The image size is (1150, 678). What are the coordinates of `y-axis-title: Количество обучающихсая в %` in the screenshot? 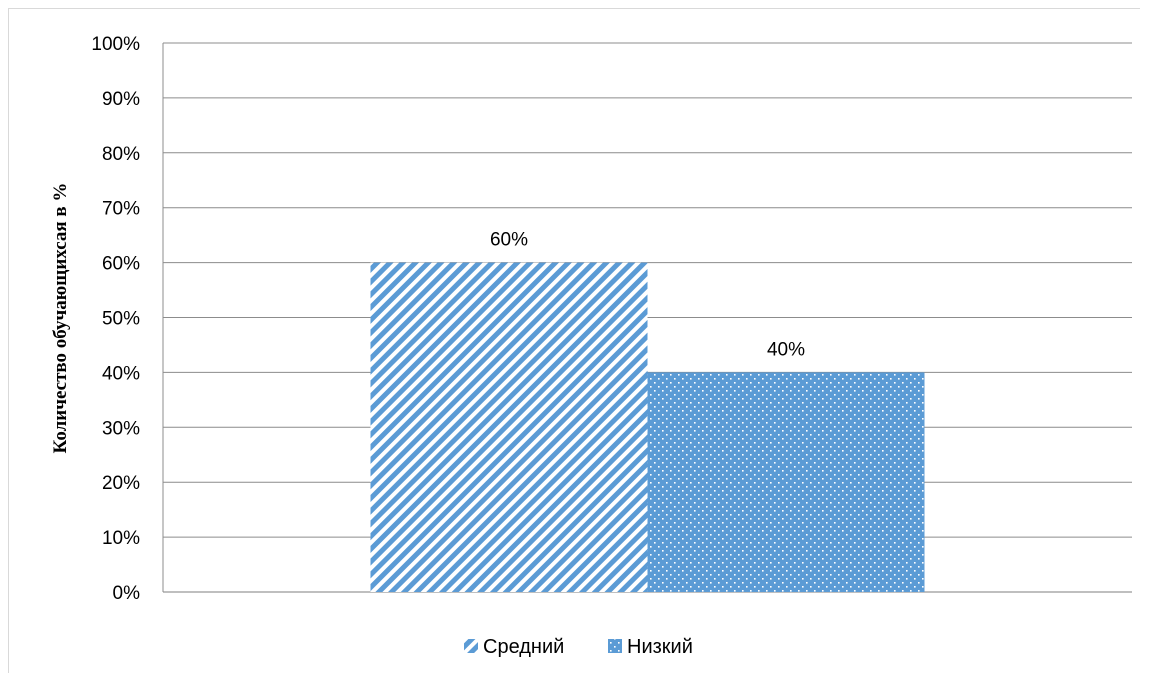 It's located at (60, 318).